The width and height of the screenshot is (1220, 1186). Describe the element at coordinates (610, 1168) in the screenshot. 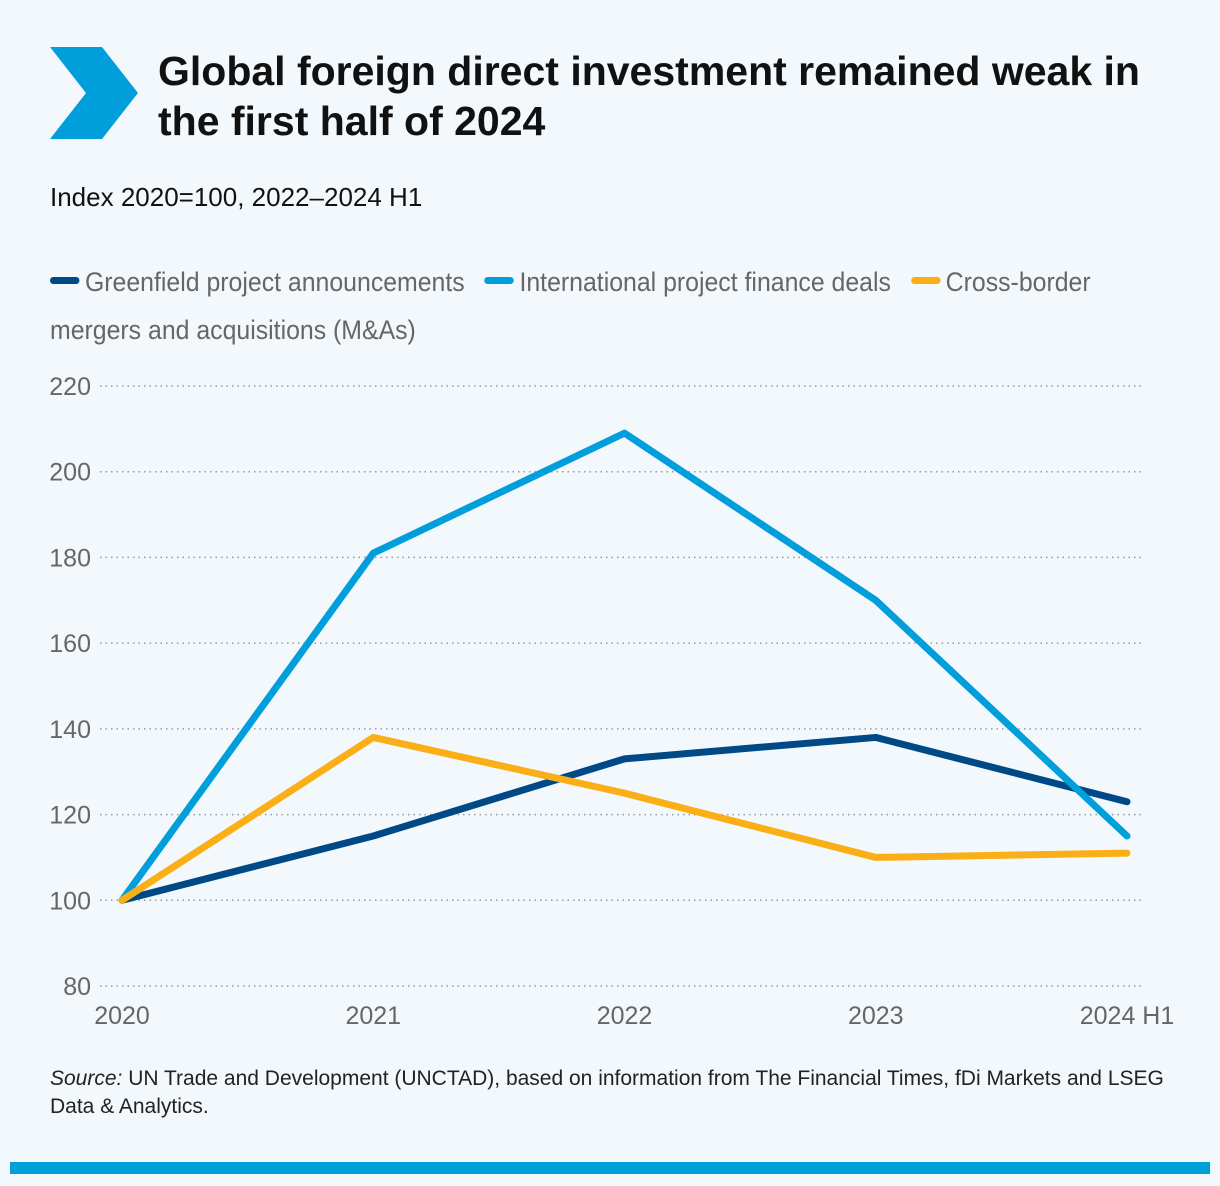

I see `bottom-accent-bar` at that location.